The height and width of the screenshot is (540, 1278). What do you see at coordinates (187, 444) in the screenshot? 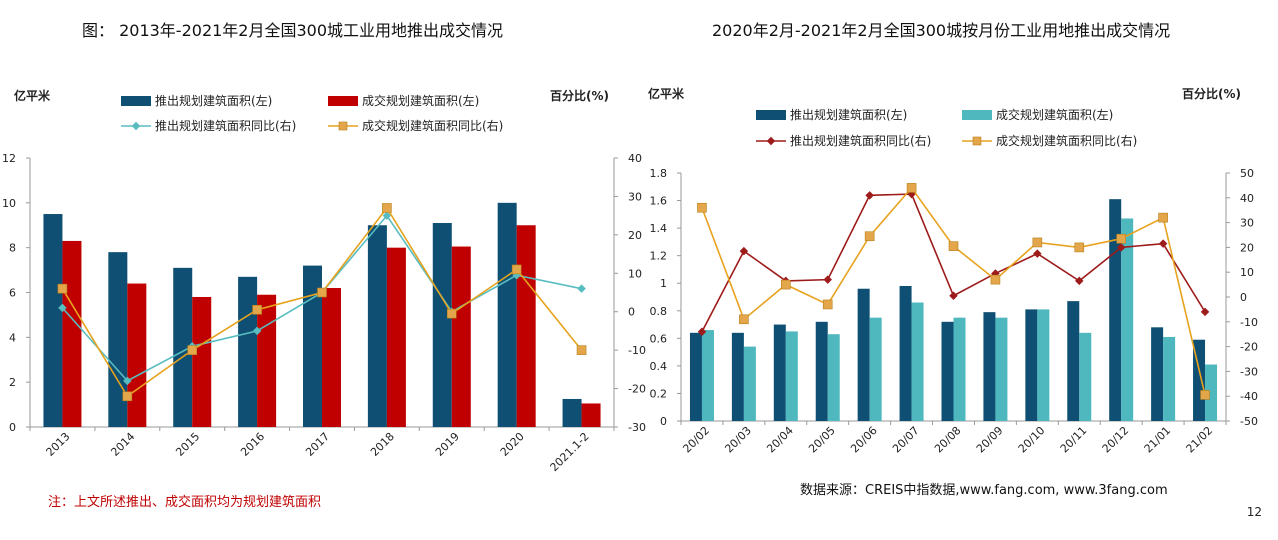
I see `left-x-tick-label: 2015` at bounding box center [187, 444].